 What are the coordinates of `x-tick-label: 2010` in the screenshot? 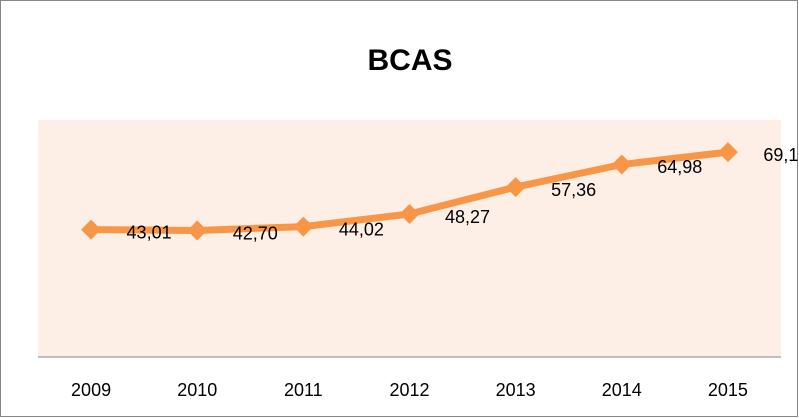 It's located at (197, 390).